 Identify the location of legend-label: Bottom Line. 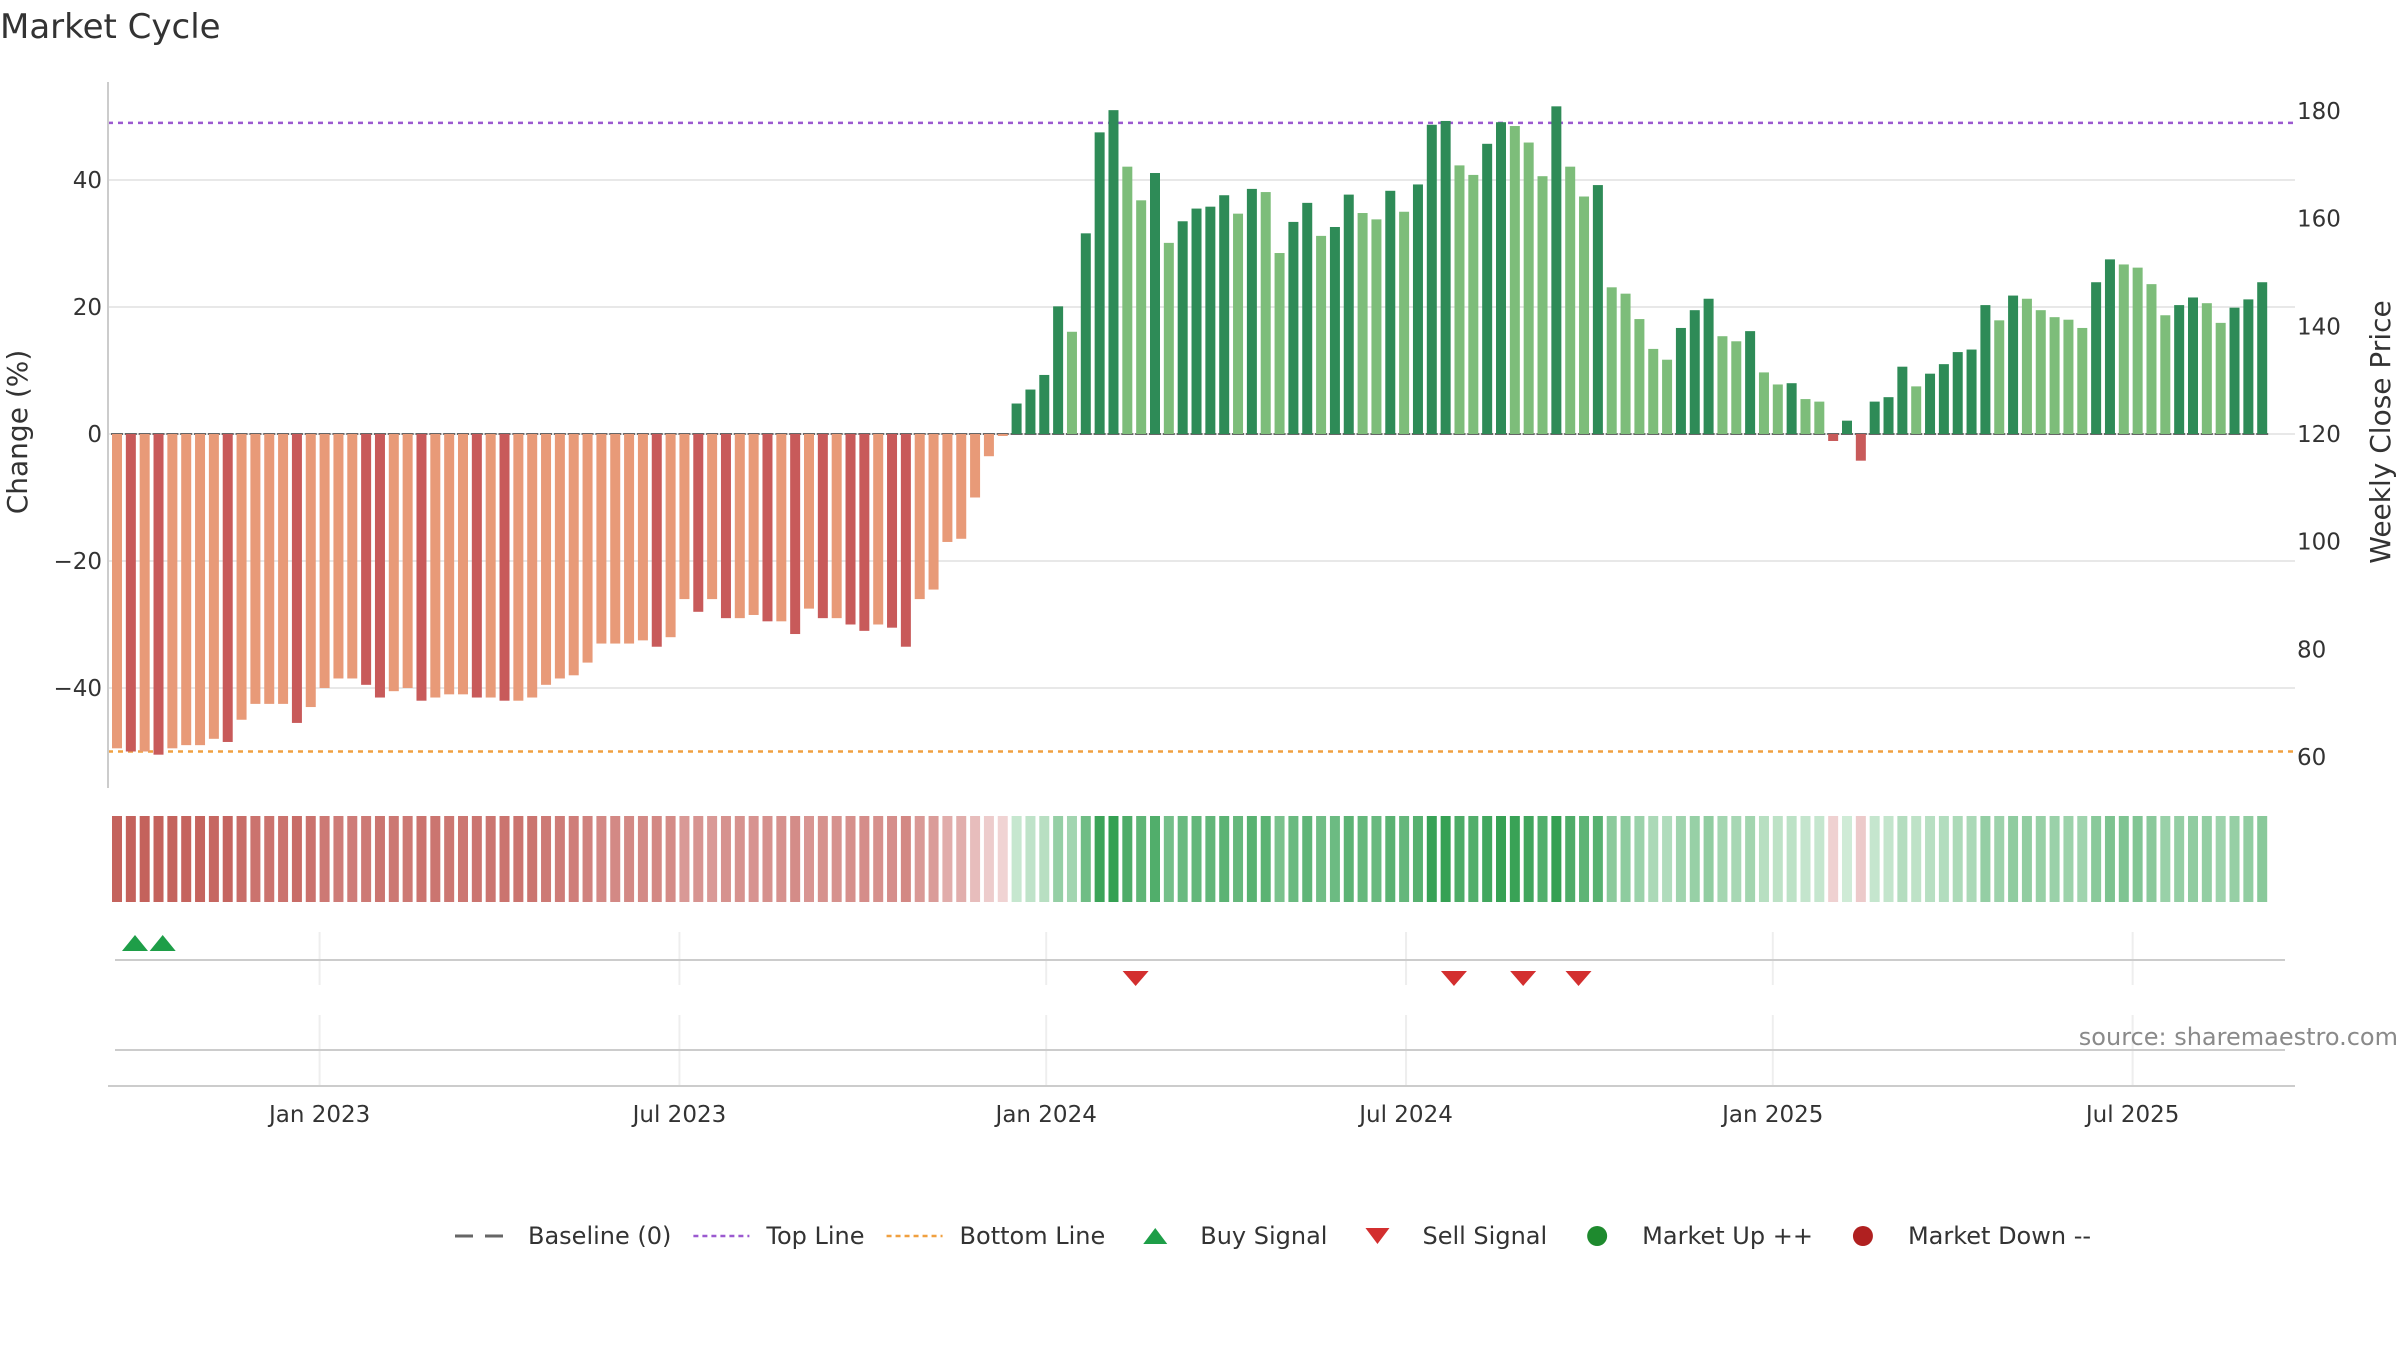
(1033, 1236).